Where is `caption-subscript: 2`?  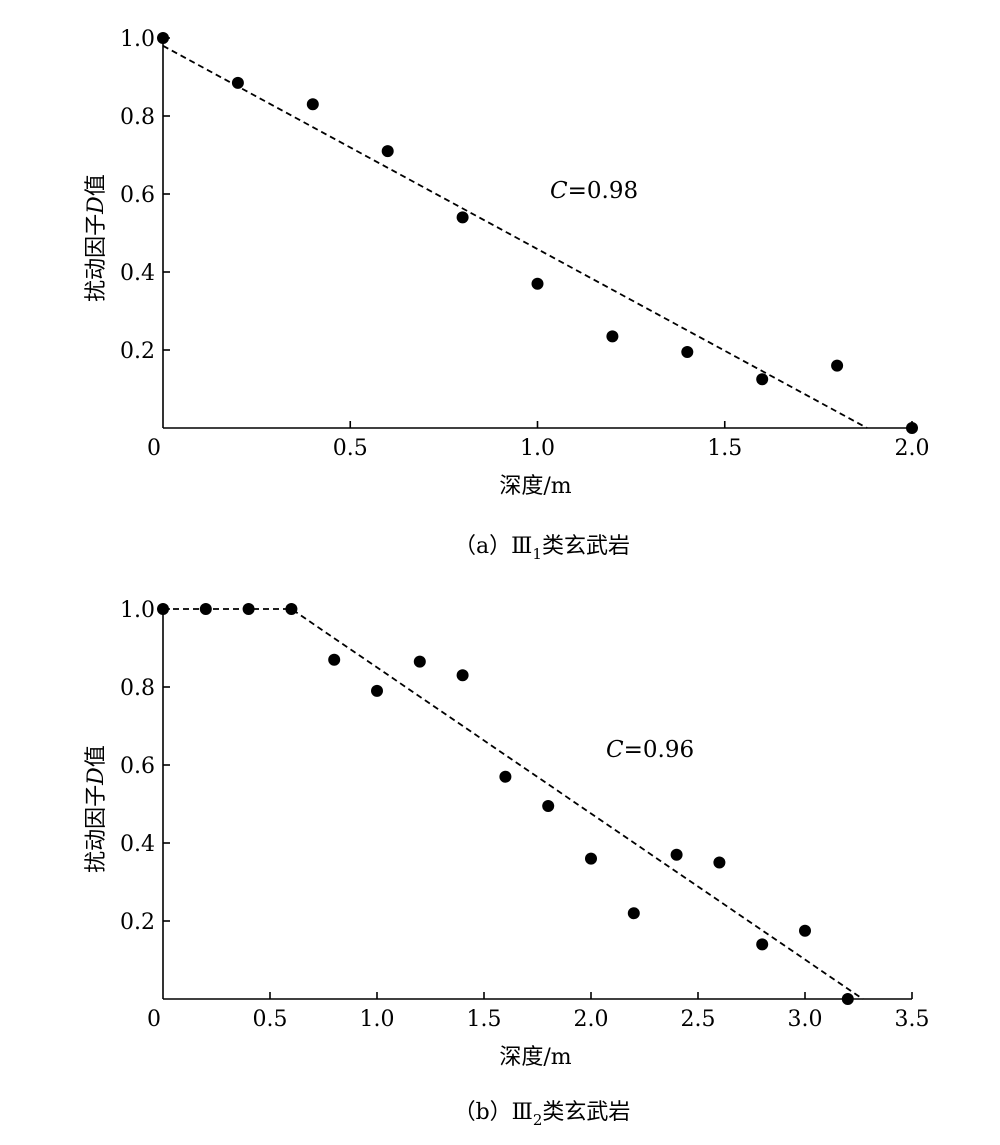 caption-subscript: 2 is located at coordinates (538, 1120).